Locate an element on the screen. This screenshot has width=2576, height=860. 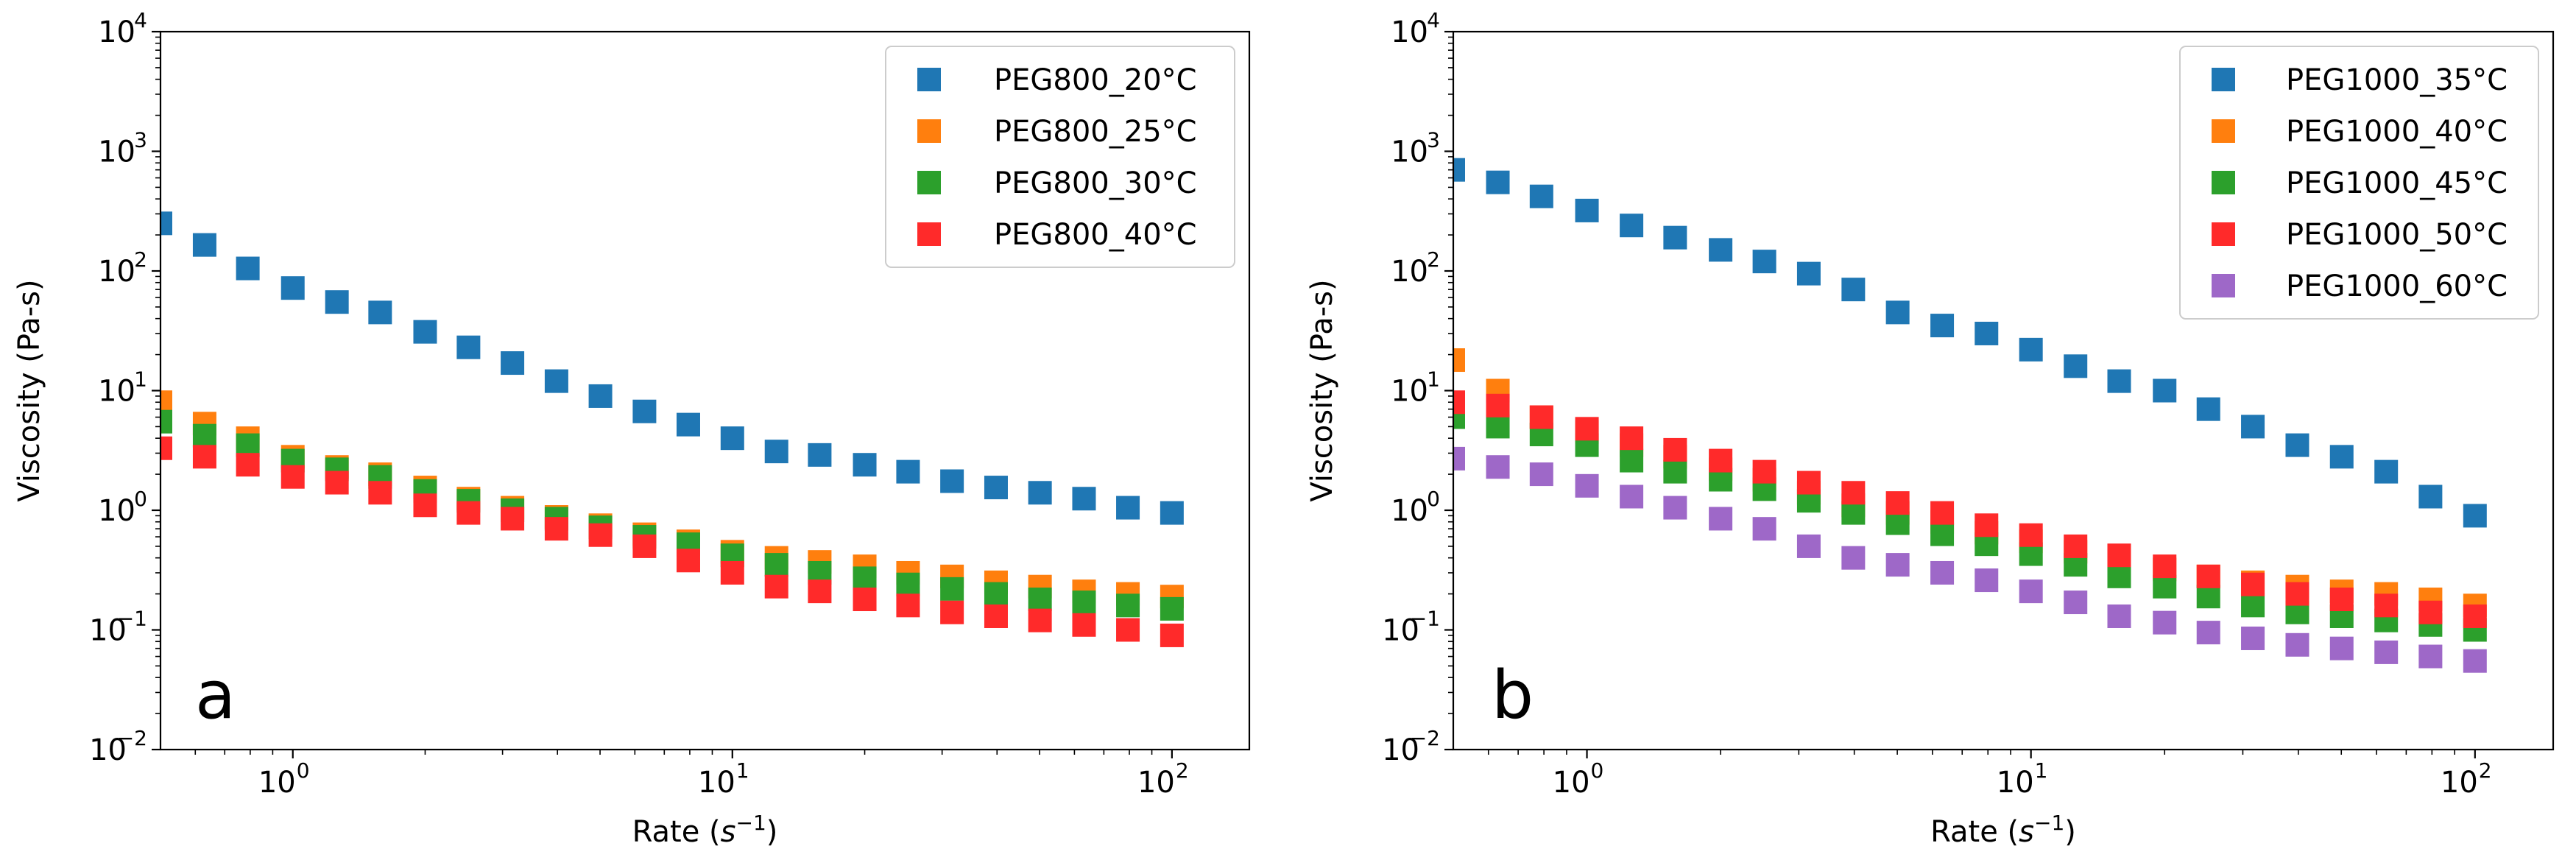
series-PEG1000_60°C is located at coordinates (1970, 559).